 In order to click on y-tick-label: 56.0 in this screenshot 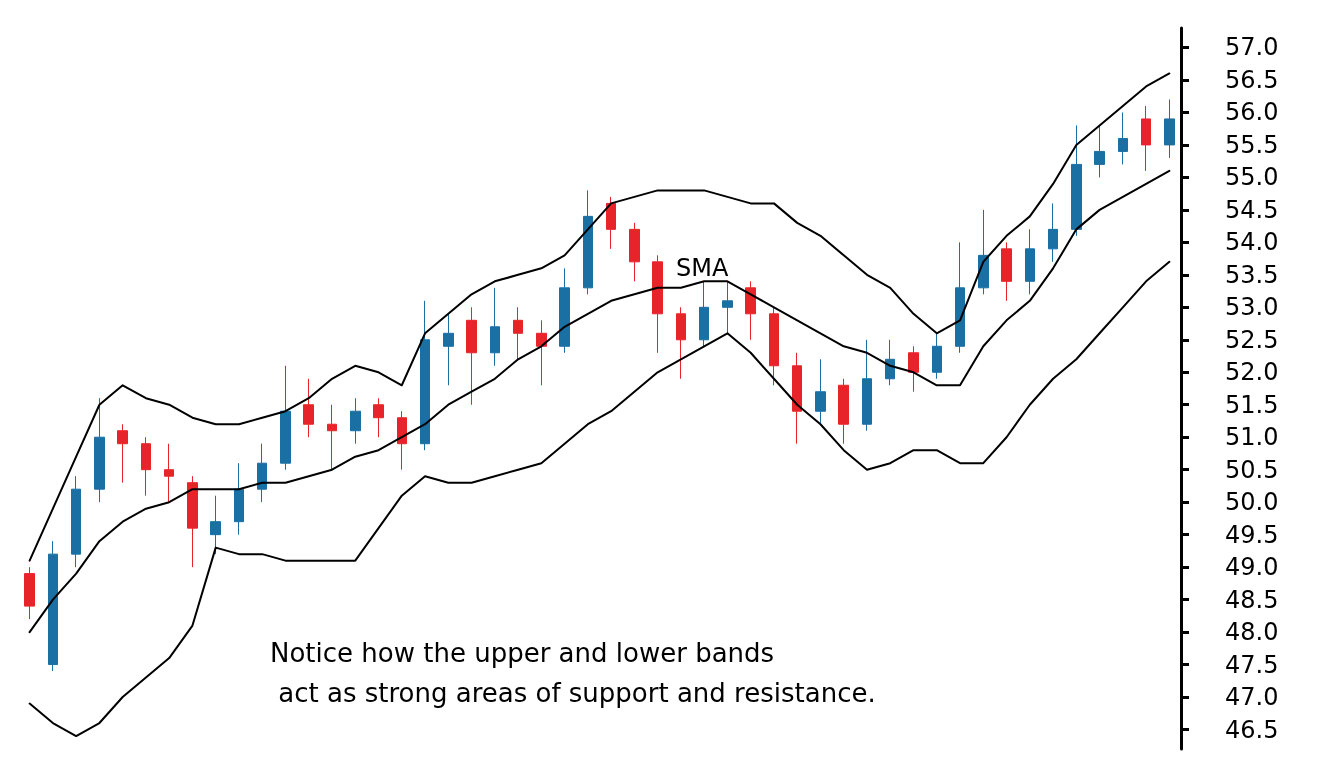, I will do `click(1252, 112)`.